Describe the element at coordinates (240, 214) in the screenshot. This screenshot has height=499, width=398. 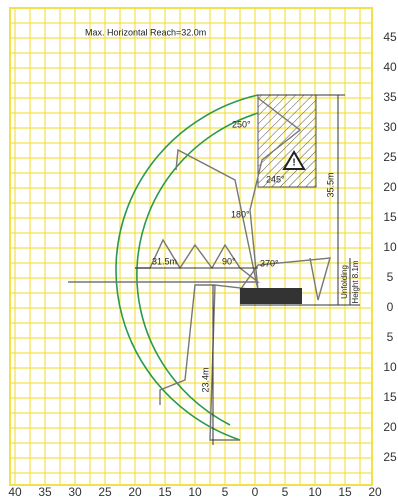
I see `angle-label: 180°` at that location.